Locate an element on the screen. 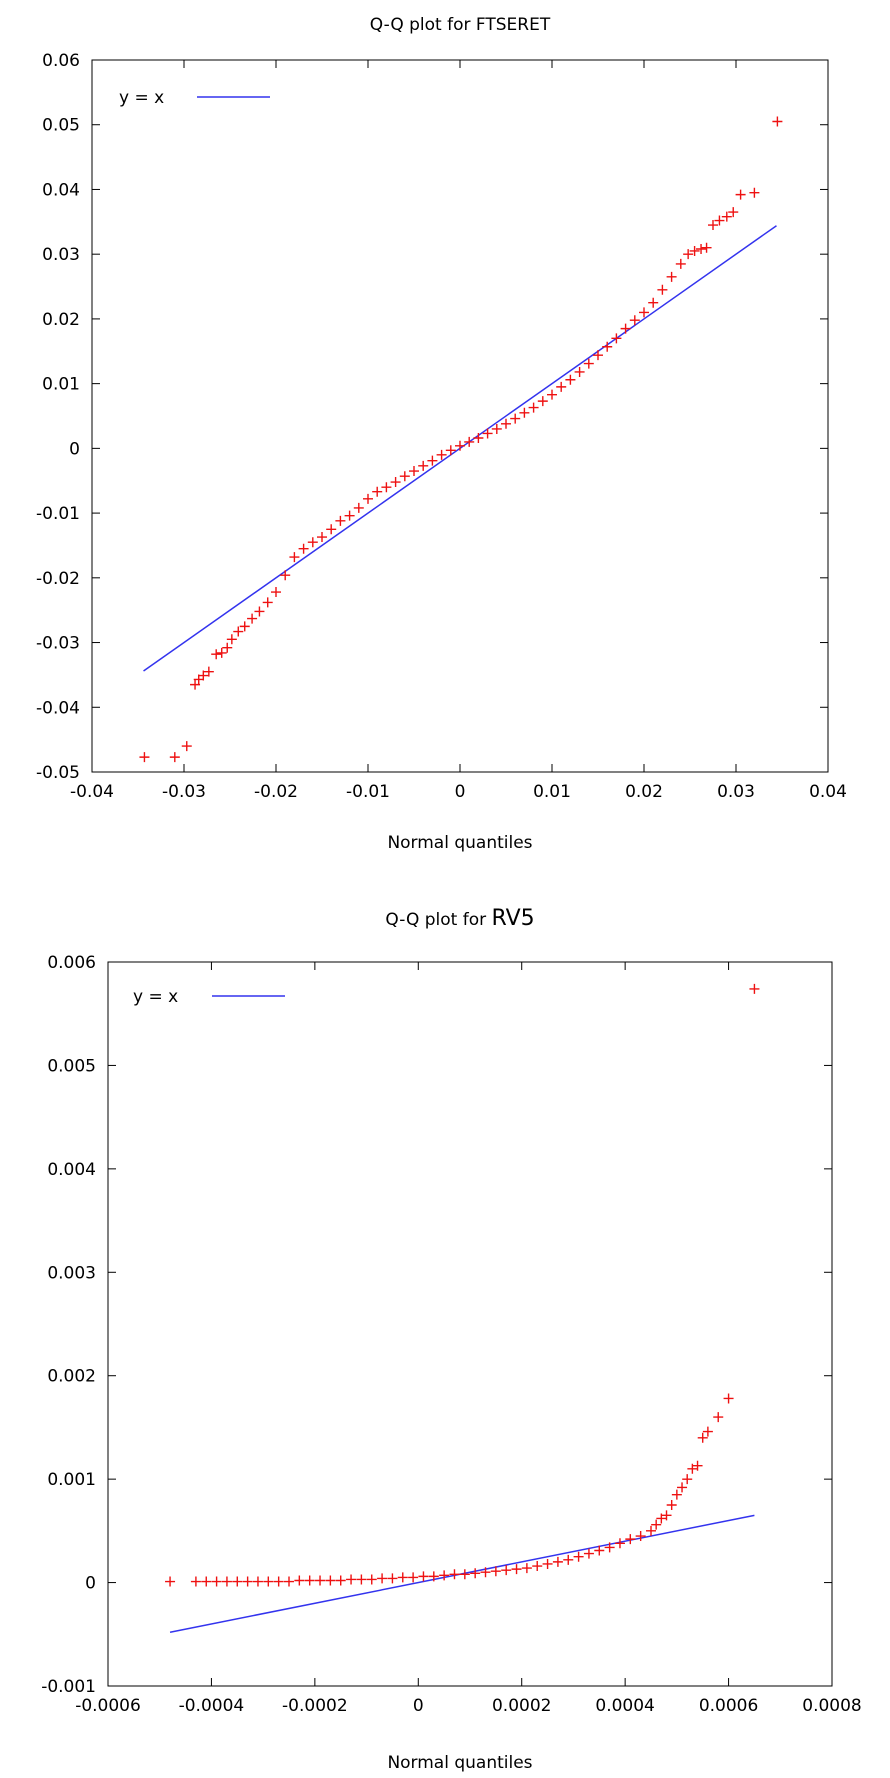 The height and width of the screenshot is (1778, 890). y-tick-label: 0.001 is located at coordinates (71, 1480).